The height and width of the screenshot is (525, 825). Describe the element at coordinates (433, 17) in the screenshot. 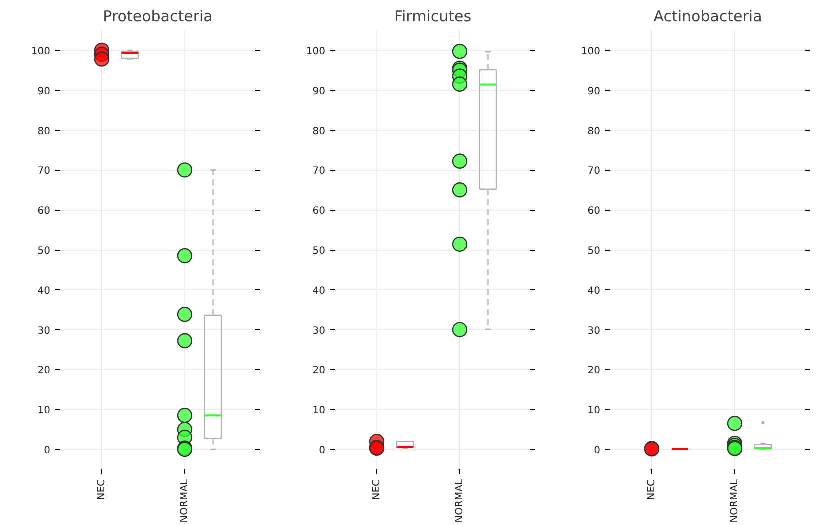

I see `chart-title: Firmicutes` at that location.